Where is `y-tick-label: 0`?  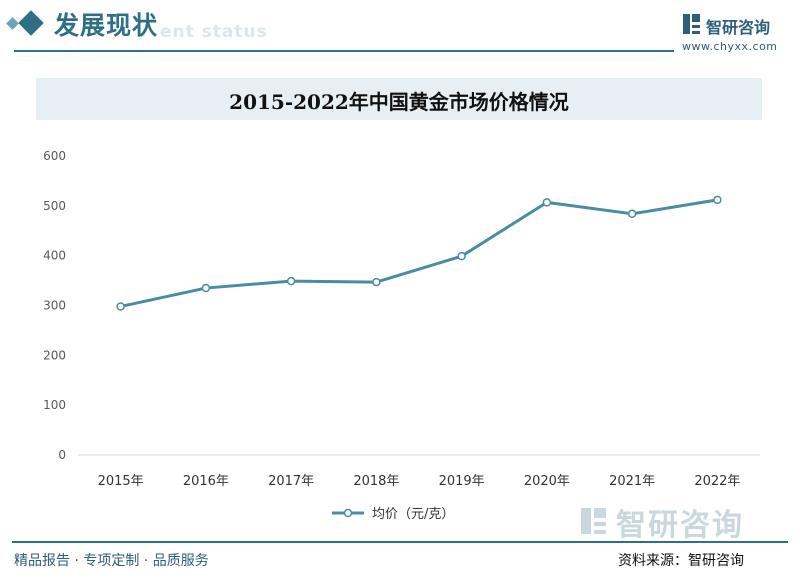
y-tick-label: 0 is located at coordinates (62, 455).